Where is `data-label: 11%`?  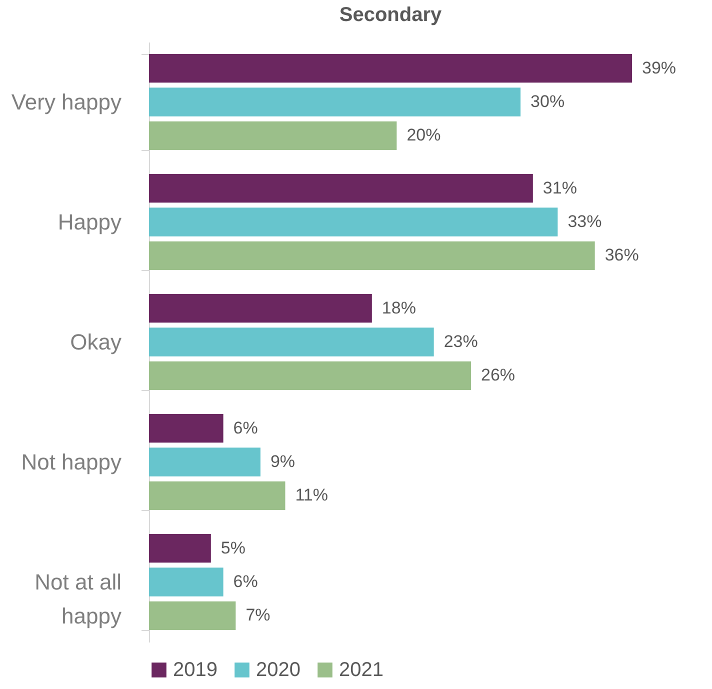
data-label: 11% is located at coordinates (311, 495).